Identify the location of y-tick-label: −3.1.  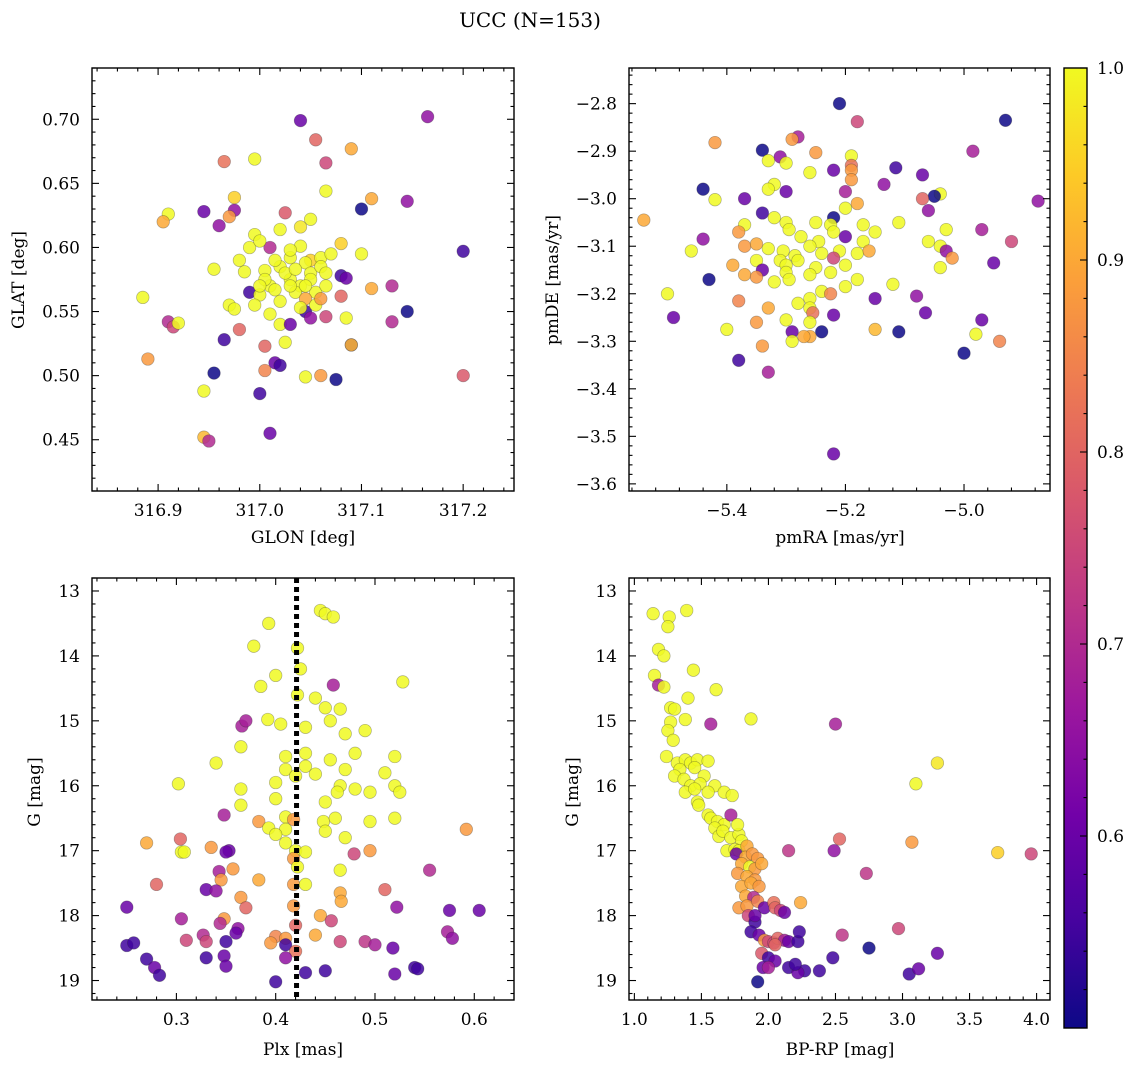
(596, 247).